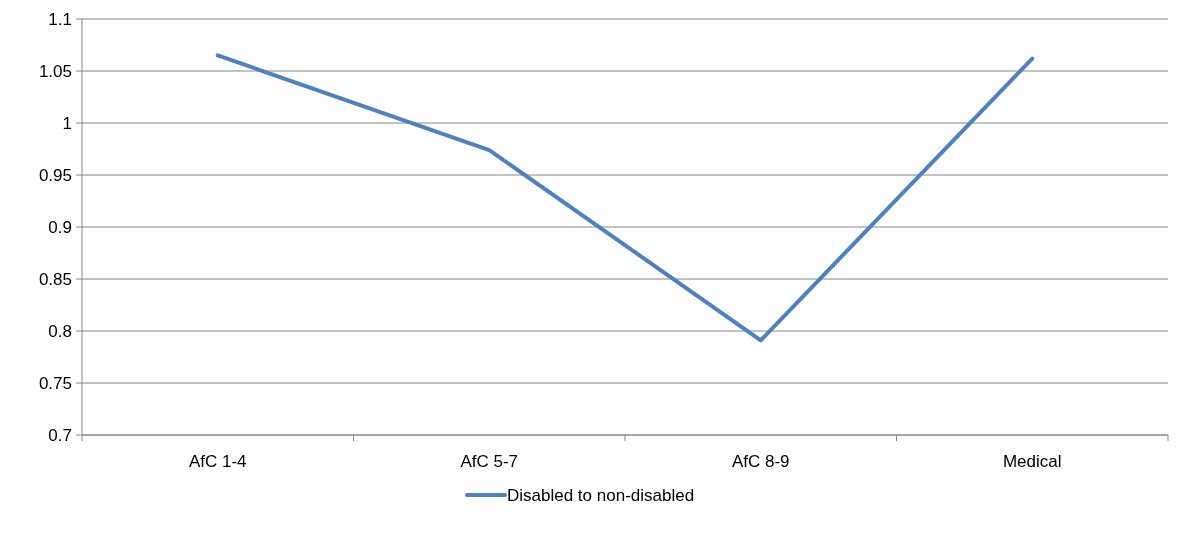  I want to click on y-tick-label: 1.05, so click(55, 71).